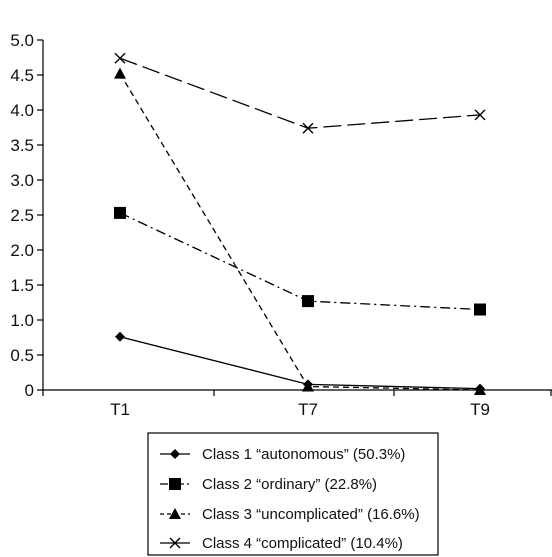  I want to click on x-tick-label: T1, so click(120, 409).